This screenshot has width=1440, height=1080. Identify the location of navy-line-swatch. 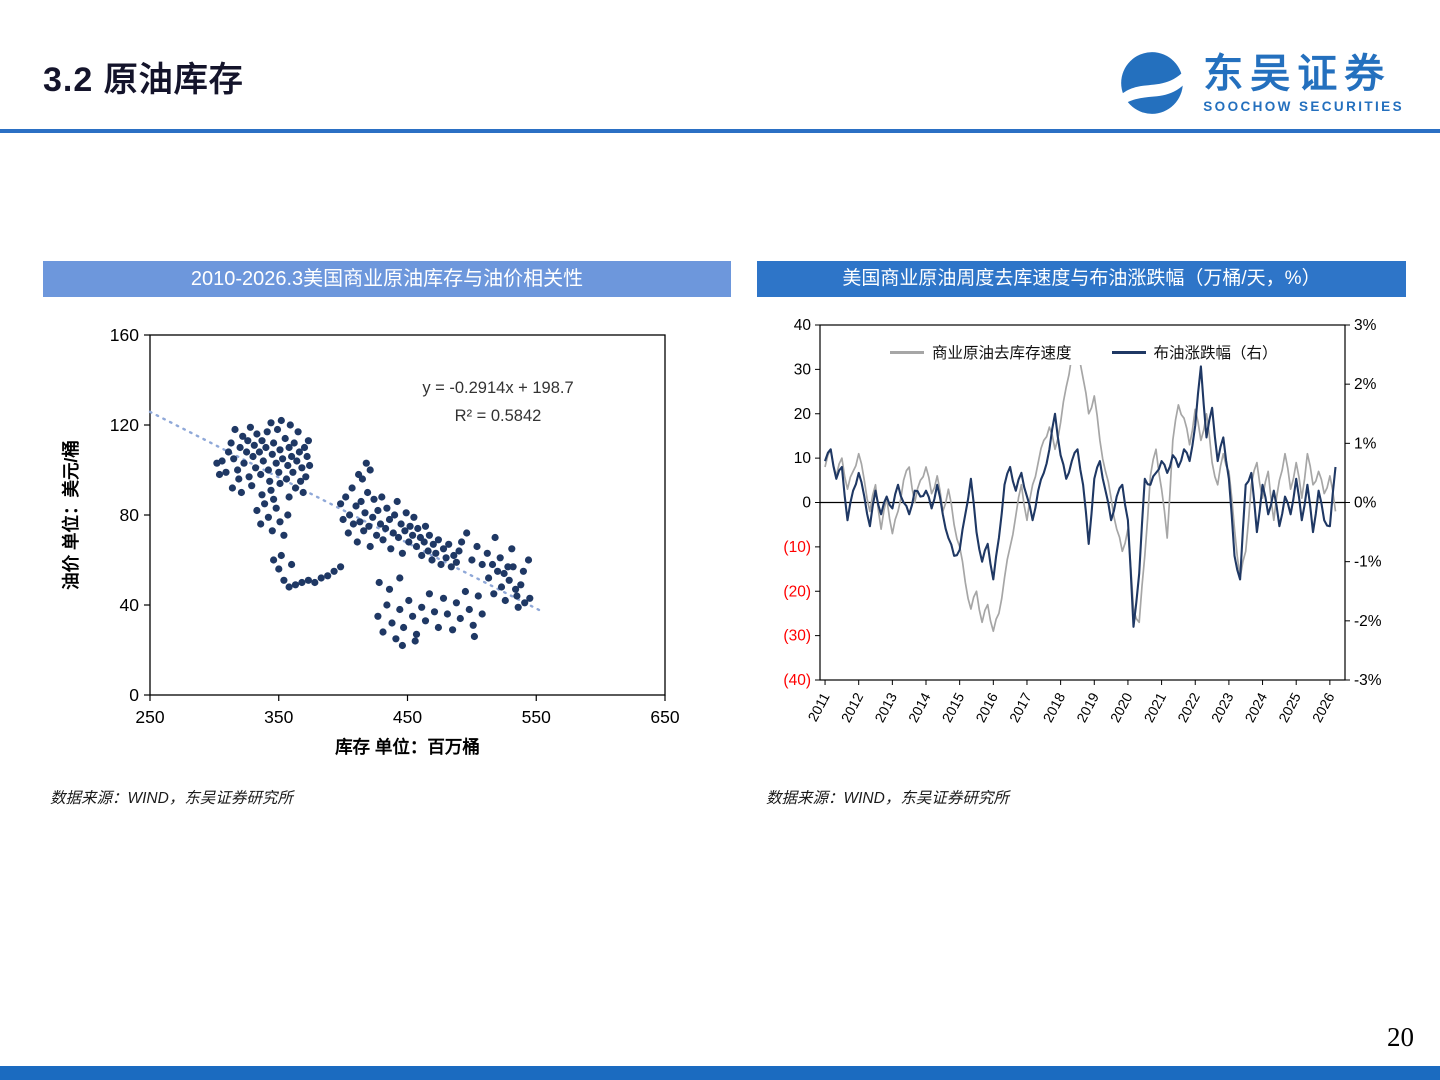
(1128, 352).